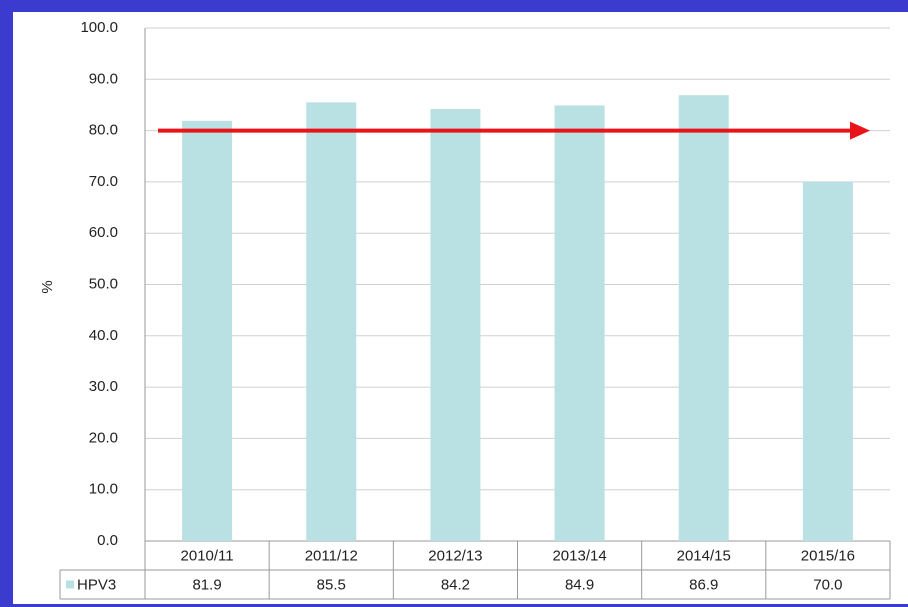  I want to click on x-tick-label: 2014/15, so click(704, 555).